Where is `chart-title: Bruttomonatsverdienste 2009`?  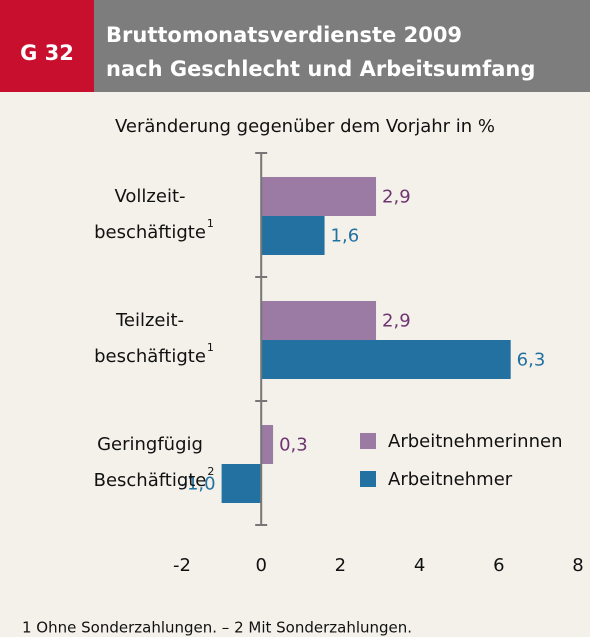 chart-title: Bruttomonatsverdienste 2009 is located at coordinates (284, 35).